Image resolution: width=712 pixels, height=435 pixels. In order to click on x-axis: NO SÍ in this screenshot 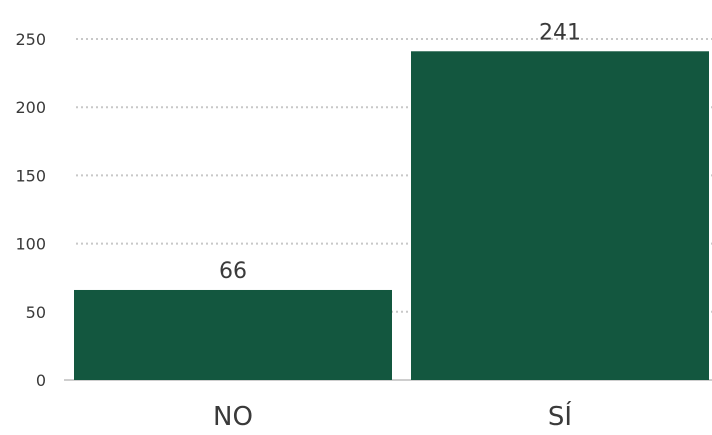, I will do `click(392, 416)`.